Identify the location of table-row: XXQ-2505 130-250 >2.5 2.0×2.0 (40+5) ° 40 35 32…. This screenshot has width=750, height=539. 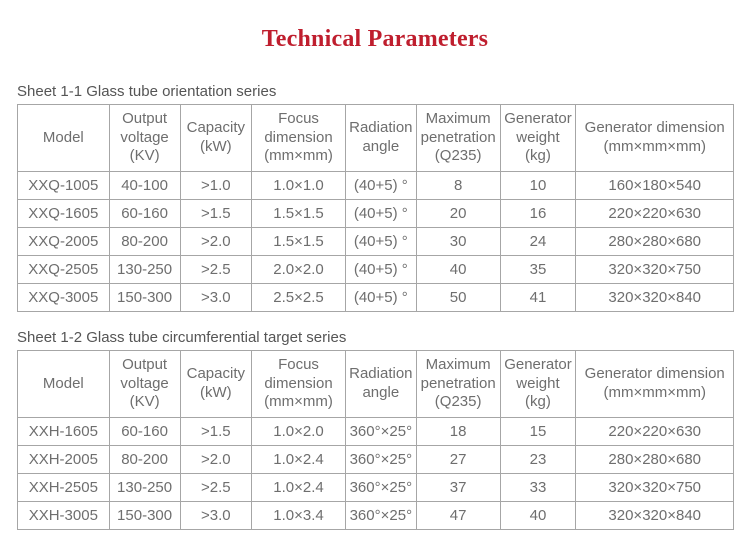
(375, 269).